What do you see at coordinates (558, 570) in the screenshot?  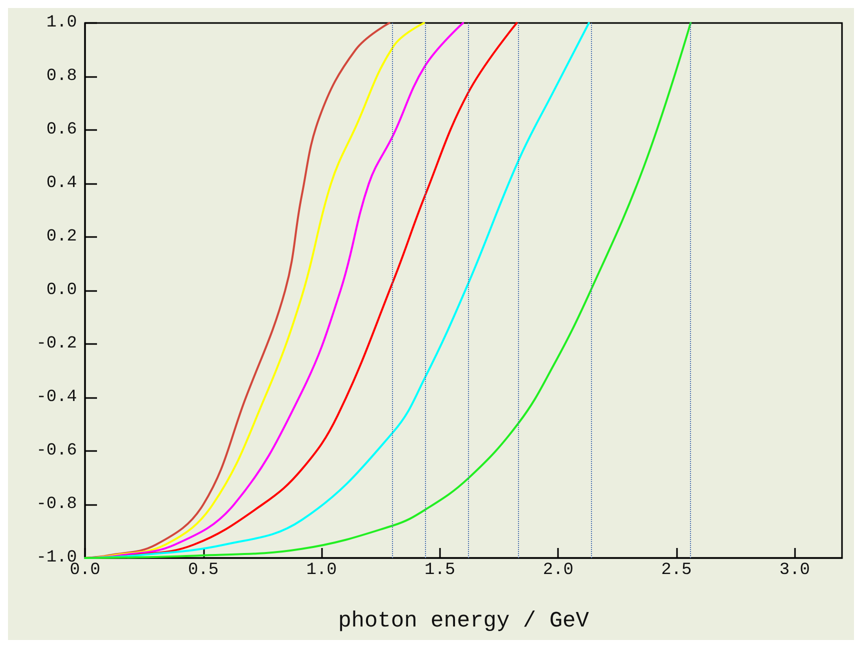 I see `x-tick-label: 2.0` at bounding box center [558, 570].